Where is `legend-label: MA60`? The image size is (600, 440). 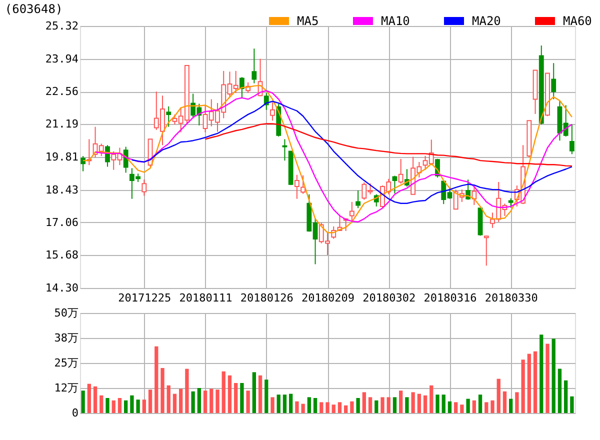 legend-label: MA60 is located at coordinates (577, 21).